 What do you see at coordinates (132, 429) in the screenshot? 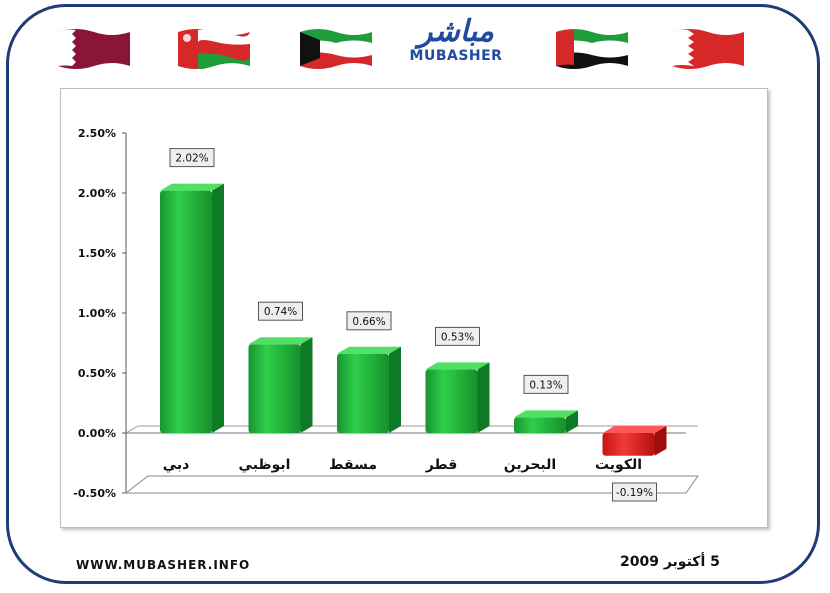
I see `zero-depth-line` at bounding box center [132, 429].